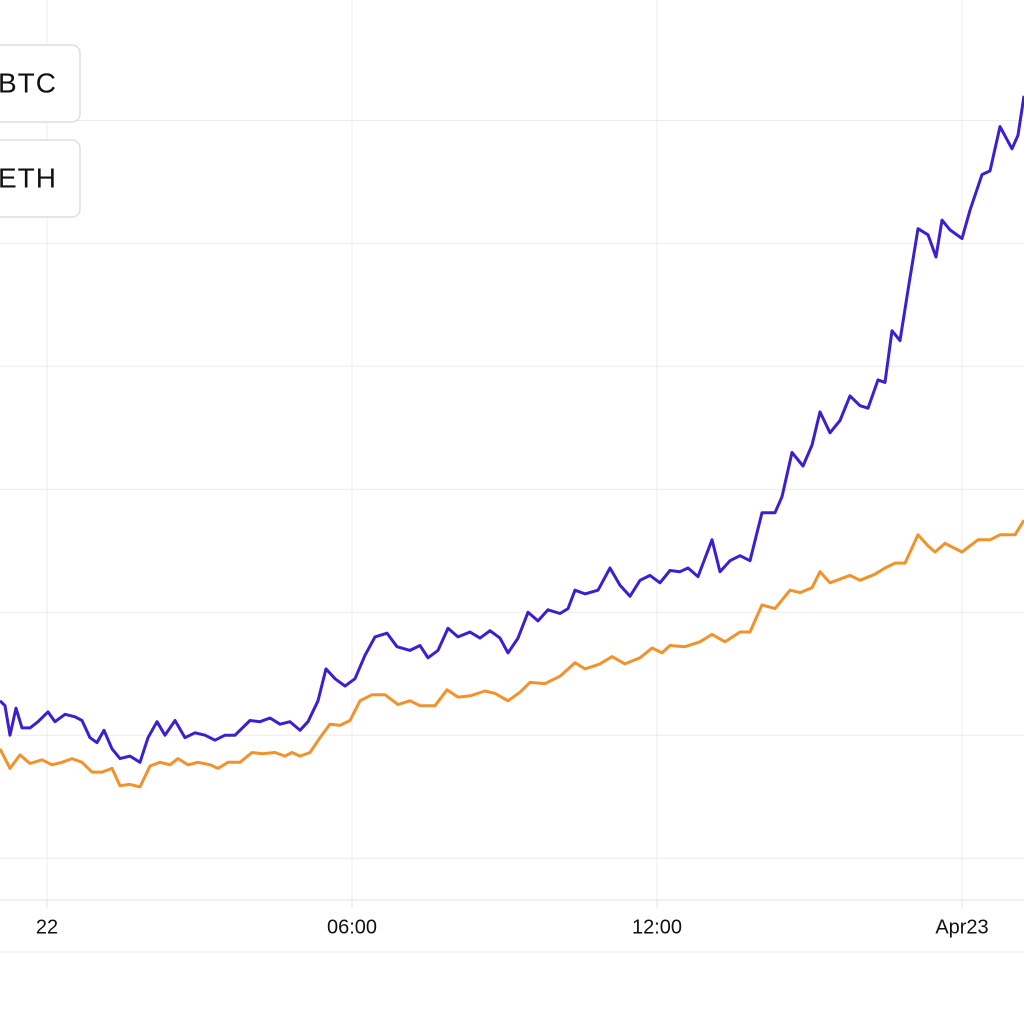 The width and height of the screenshot is (1024, 1024). Describe the element at coordinates (657, 927) in the screenshot. I see `x-tick-label: 12:00` at that location.